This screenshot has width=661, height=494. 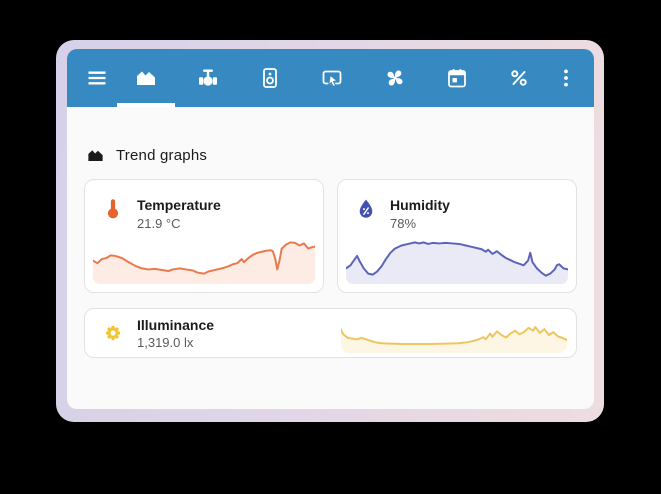 What do you see at coordinates (113, 333) in the screenshot?
I see `sun-icon` at bounding box center [113, 333].